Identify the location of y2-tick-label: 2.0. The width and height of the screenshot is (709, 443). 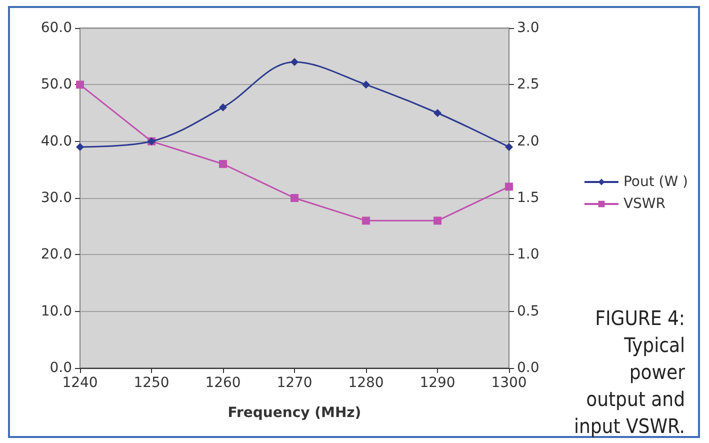
(528, 141).